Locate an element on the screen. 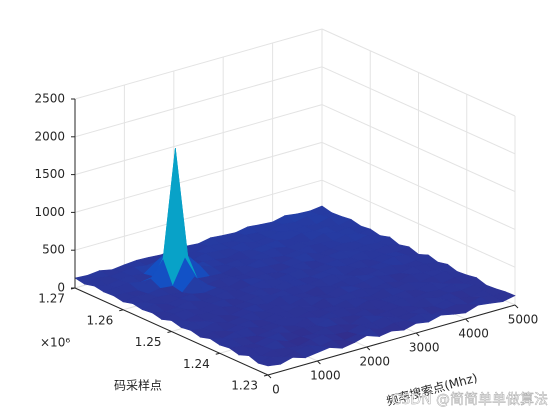 This screenshot has height=420, width=560. z-tick-label: 2000 is located at coordinates (49, 136).